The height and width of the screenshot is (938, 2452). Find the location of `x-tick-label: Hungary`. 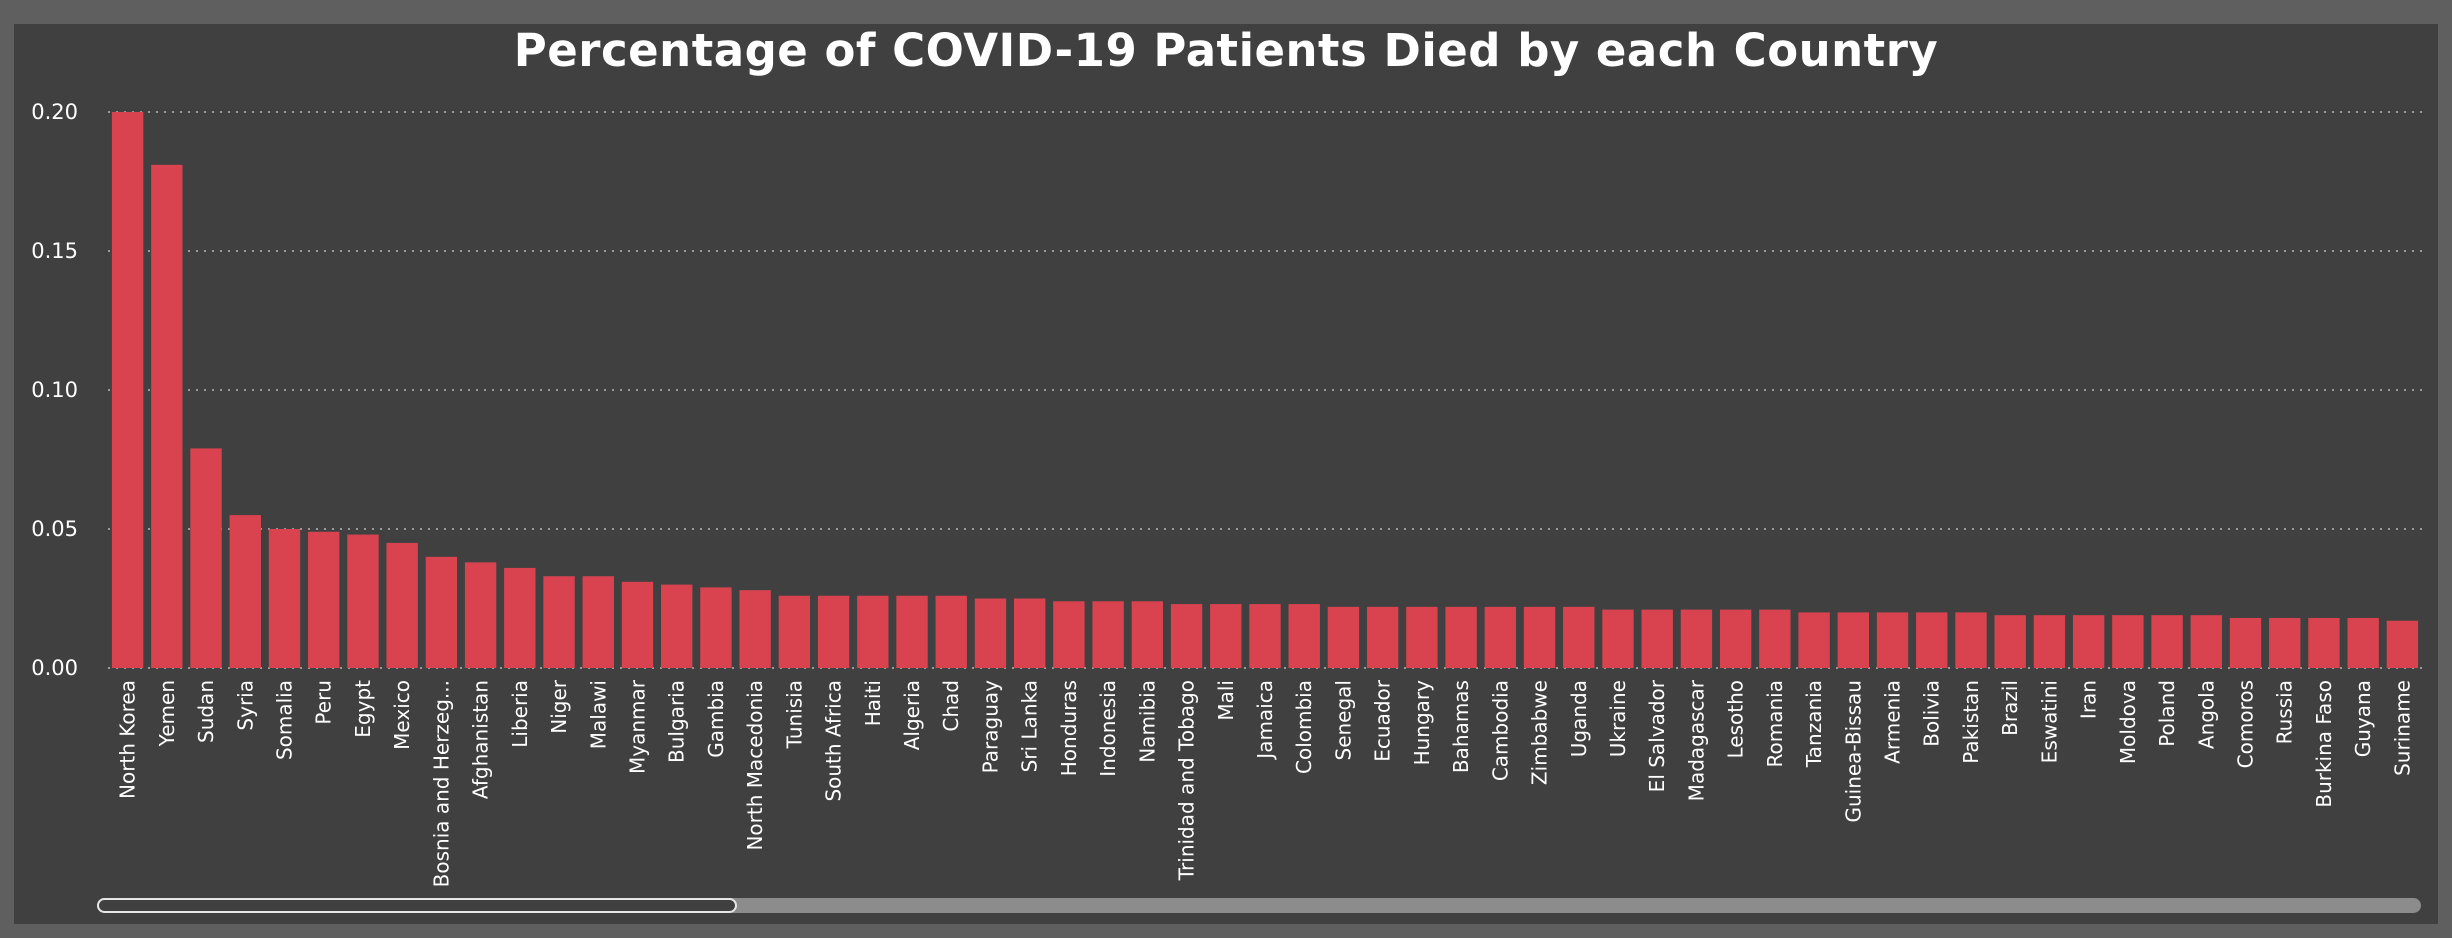

x-tick-label: Hungary is located at coordinates (1422, 723).